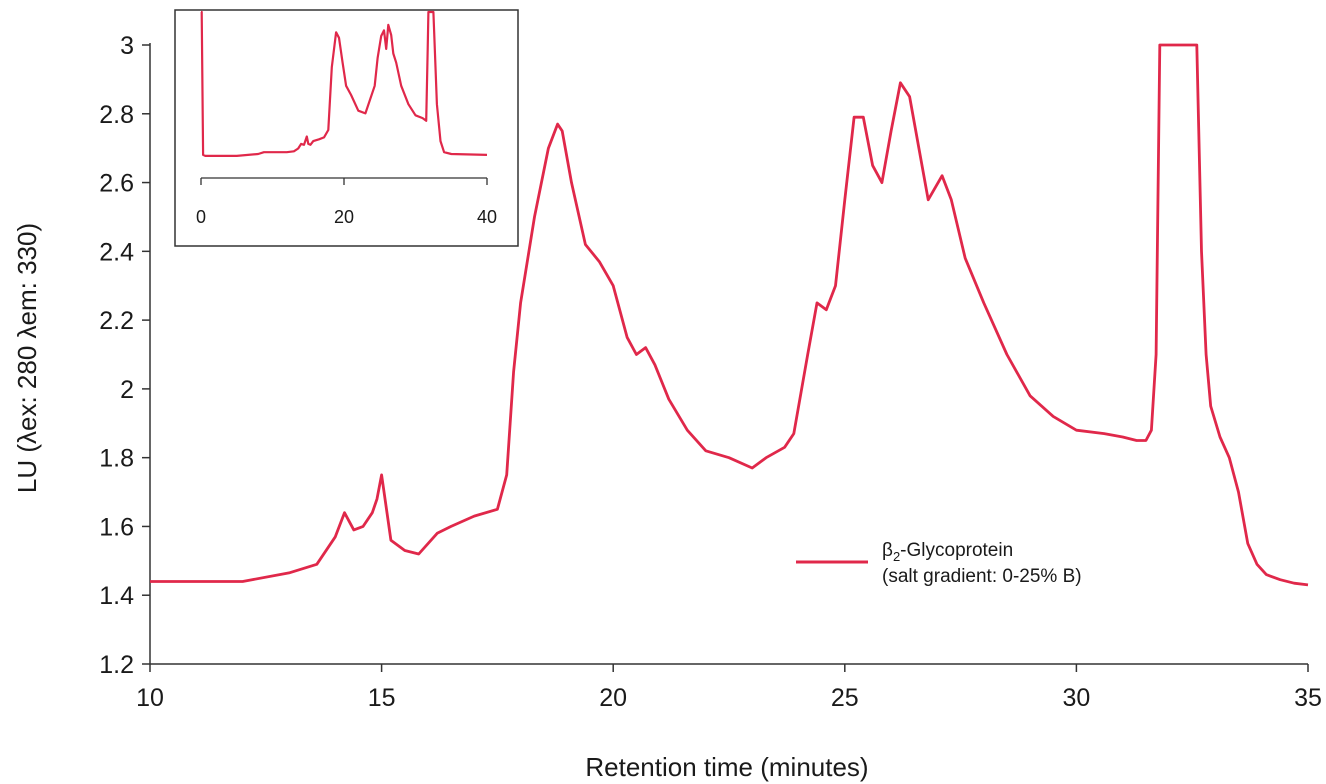 This screenshot has height=784, width=1326. What do you see at coordinates (116, 527) in the screenshot?
I see `y-tick-label: 1.6` at bounding box center [116, 527].